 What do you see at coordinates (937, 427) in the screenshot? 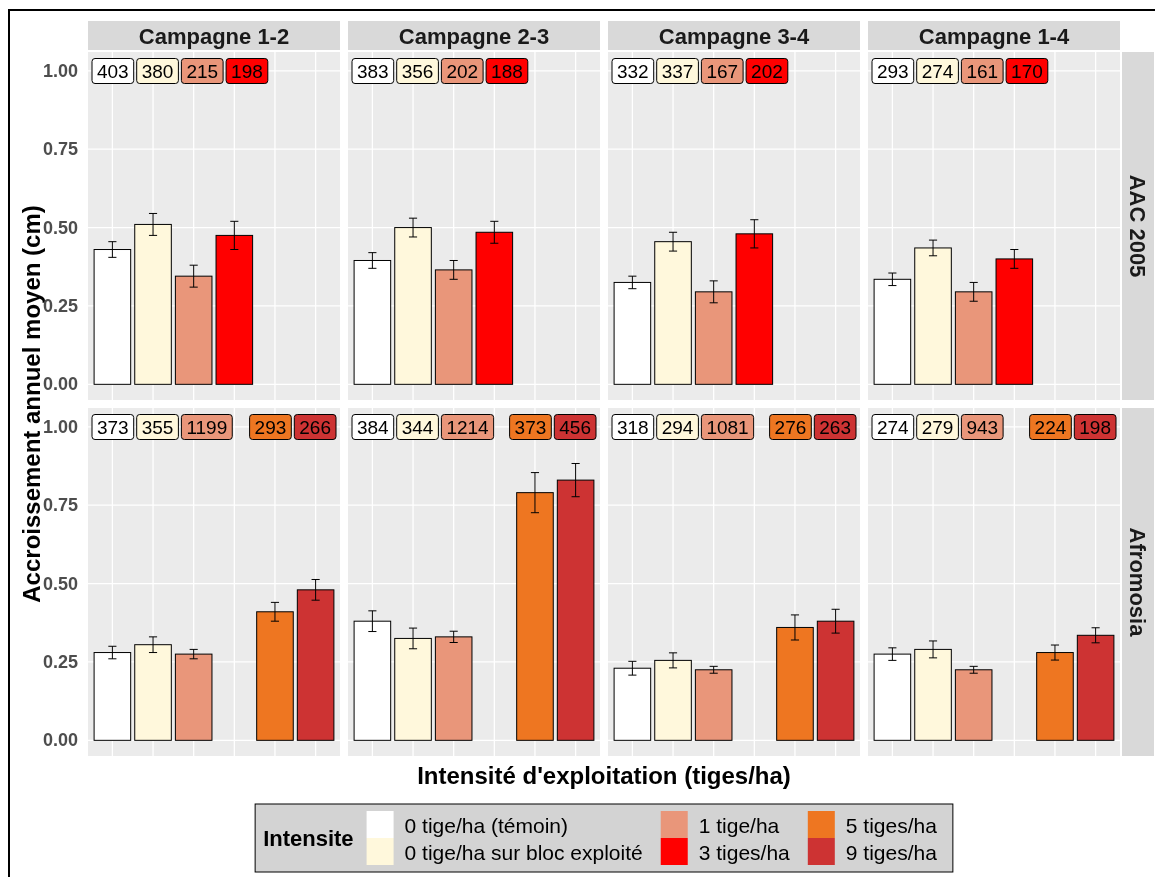
I see `annotation: 279` at bounding box center [937, 427].